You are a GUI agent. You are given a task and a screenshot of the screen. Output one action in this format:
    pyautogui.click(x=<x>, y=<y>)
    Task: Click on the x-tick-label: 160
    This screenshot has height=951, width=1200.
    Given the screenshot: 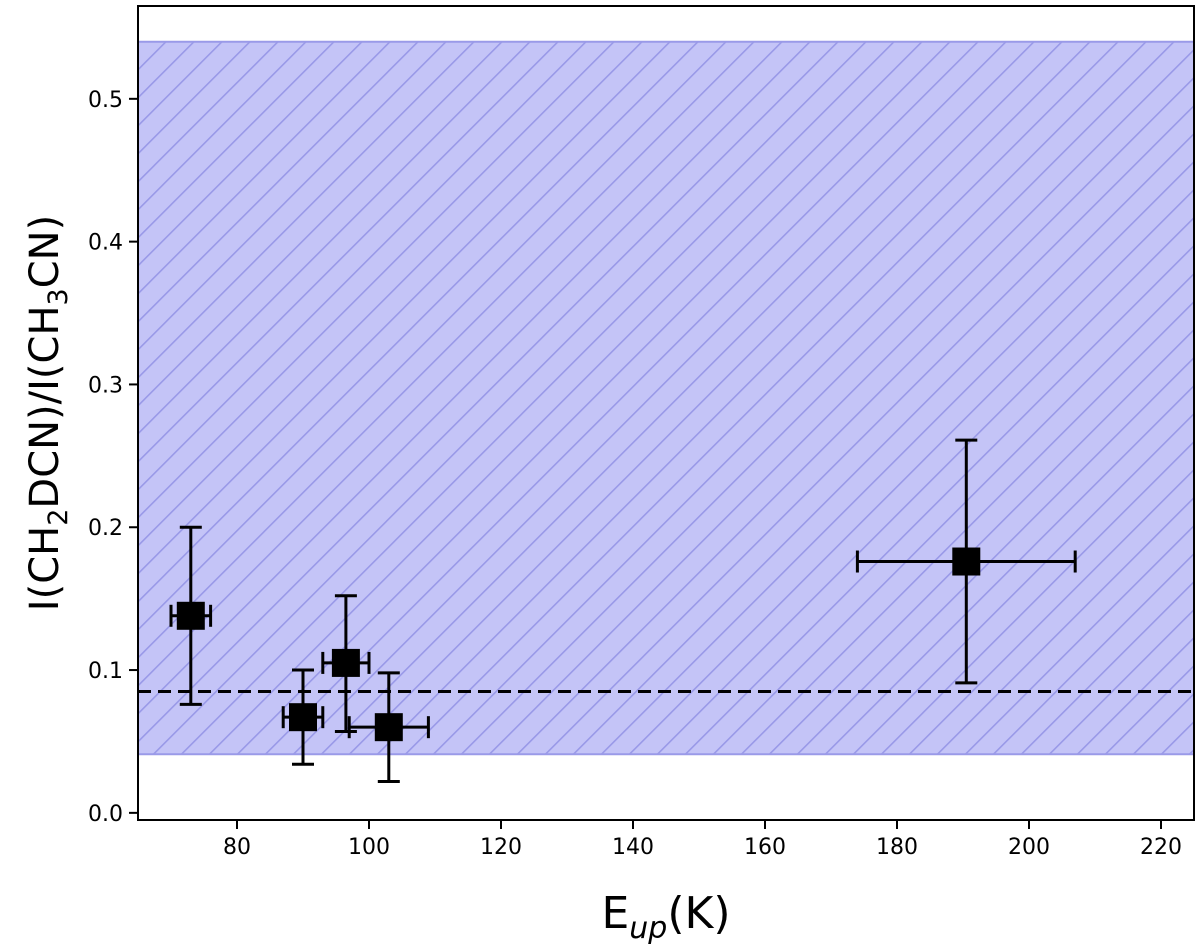 What is the action you would take?
    pyautogui.click(x=765, y=847)
    